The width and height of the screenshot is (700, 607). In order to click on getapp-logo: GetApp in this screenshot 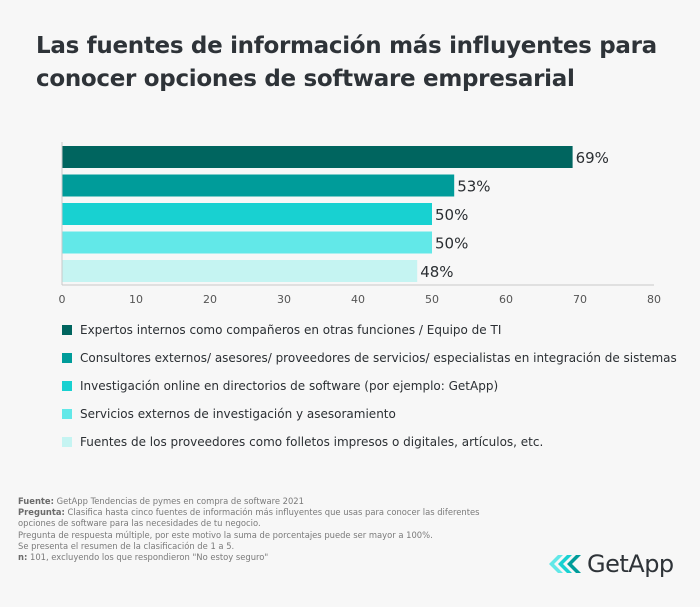, I will do `click(611, 564)`.